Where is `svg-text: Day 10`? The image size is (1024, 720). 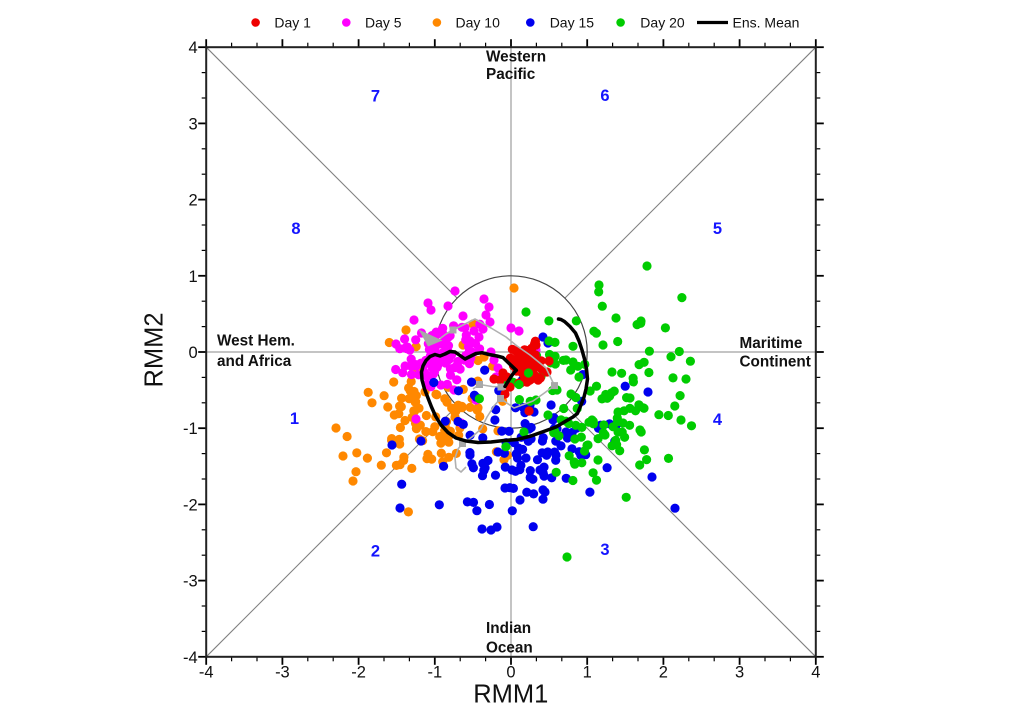
svg-text: Day 10 is located at coordinates (478, 23).